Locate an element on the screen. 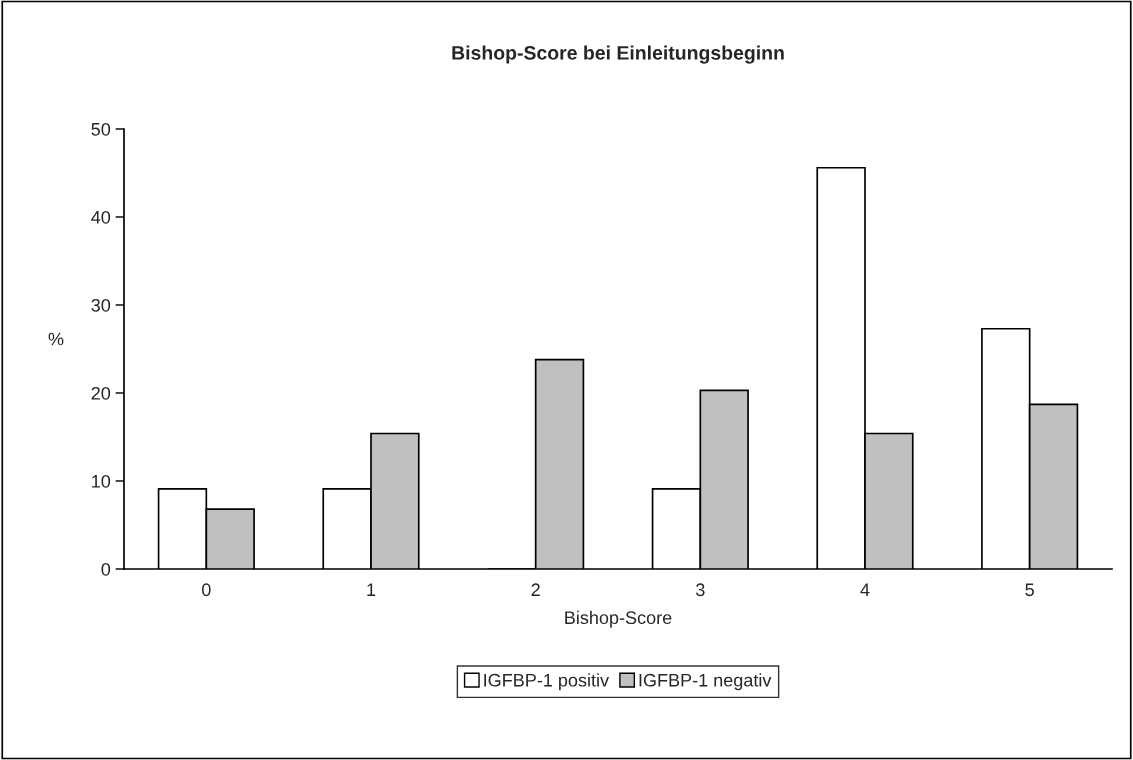  y-tick-label: 50 is located at coordinates (101, 129).